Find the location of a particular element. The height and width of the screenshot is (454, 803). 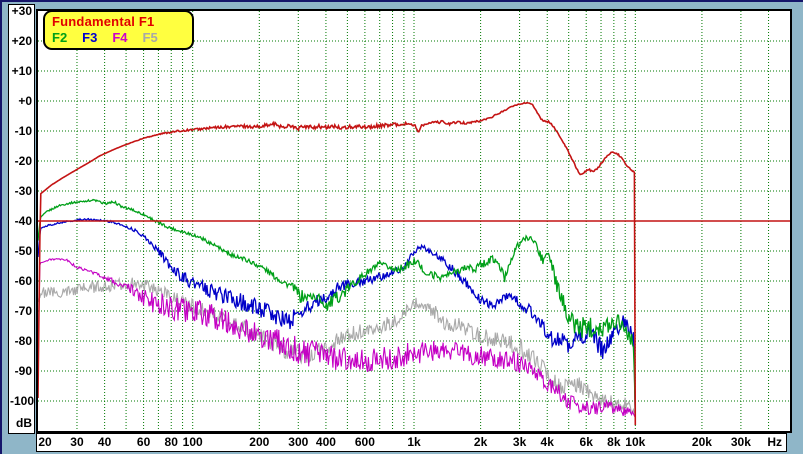

y-tick-label: -40 is located at coordinates (23, 221).